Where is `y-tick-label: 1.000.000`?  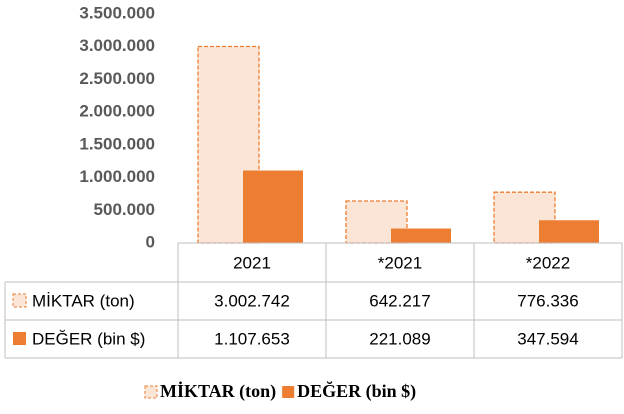
y-tick-label: 1.000.000 is located at coordinates (117, 176).